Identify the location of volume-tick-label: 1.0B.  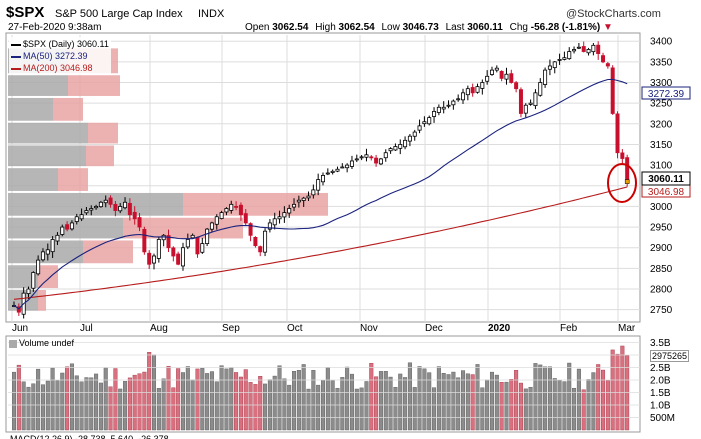
(660, 406).